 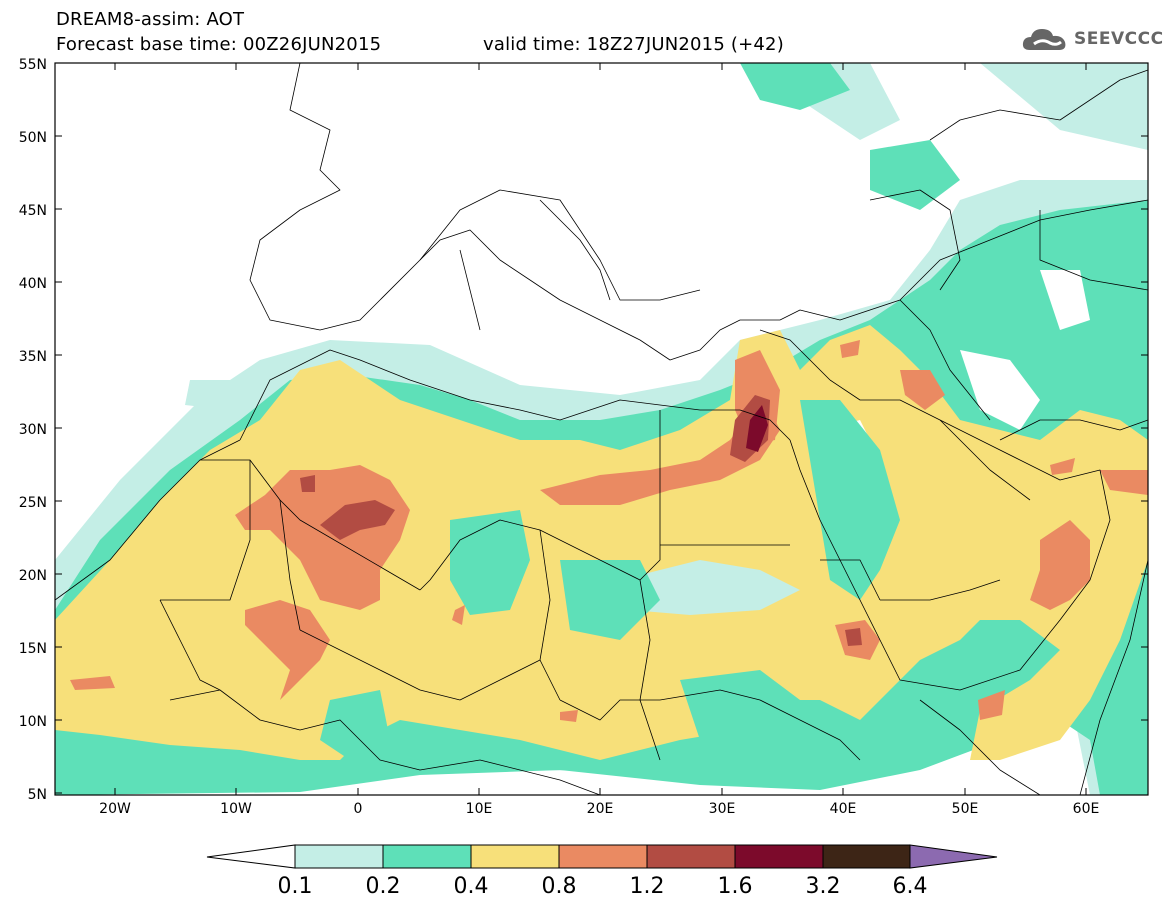 What do you see at coordinates (479, 809) in the screenshot?
I see `lon-label: 10E` at bounding box center [479, 809].